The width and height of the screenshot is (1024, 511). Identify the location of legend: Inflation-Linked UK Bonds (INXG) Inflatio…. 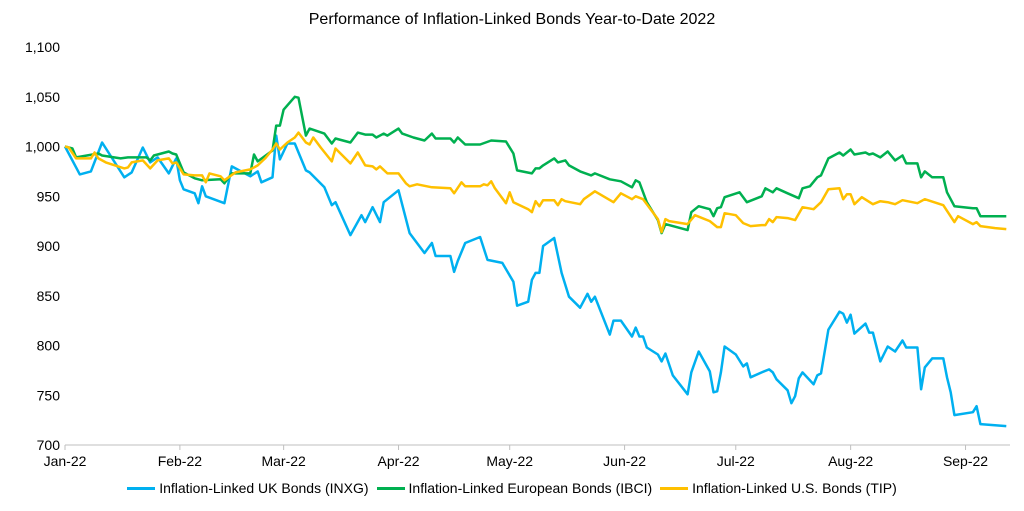
(512, 488).